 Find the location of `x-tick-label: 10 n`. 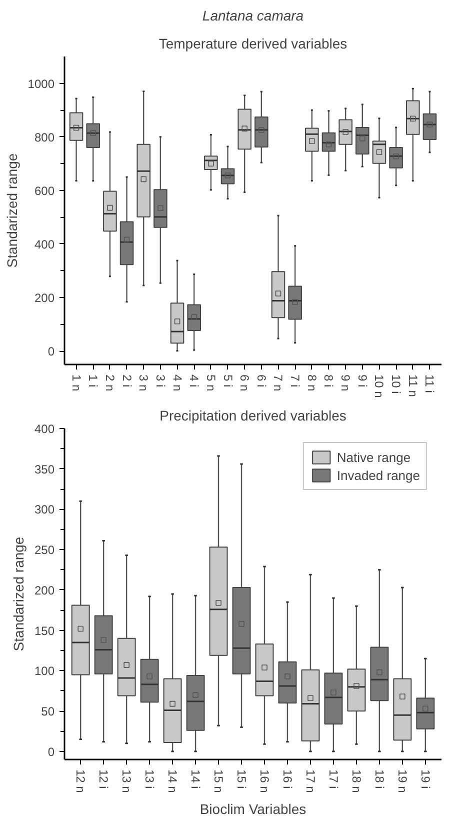

x-tick-label: 10 n is located at coordinates (379, 386).